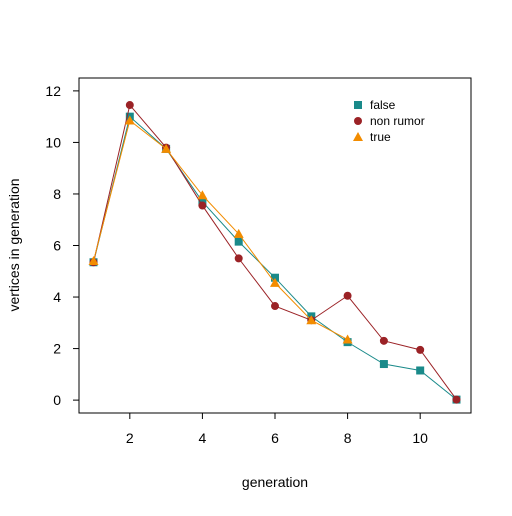 This screenshot has height=516, width=512. What do you see at coordinates (57, 194) in the screenshot?
I see `y-tick-label: 8` at bounding box center [57, 194].